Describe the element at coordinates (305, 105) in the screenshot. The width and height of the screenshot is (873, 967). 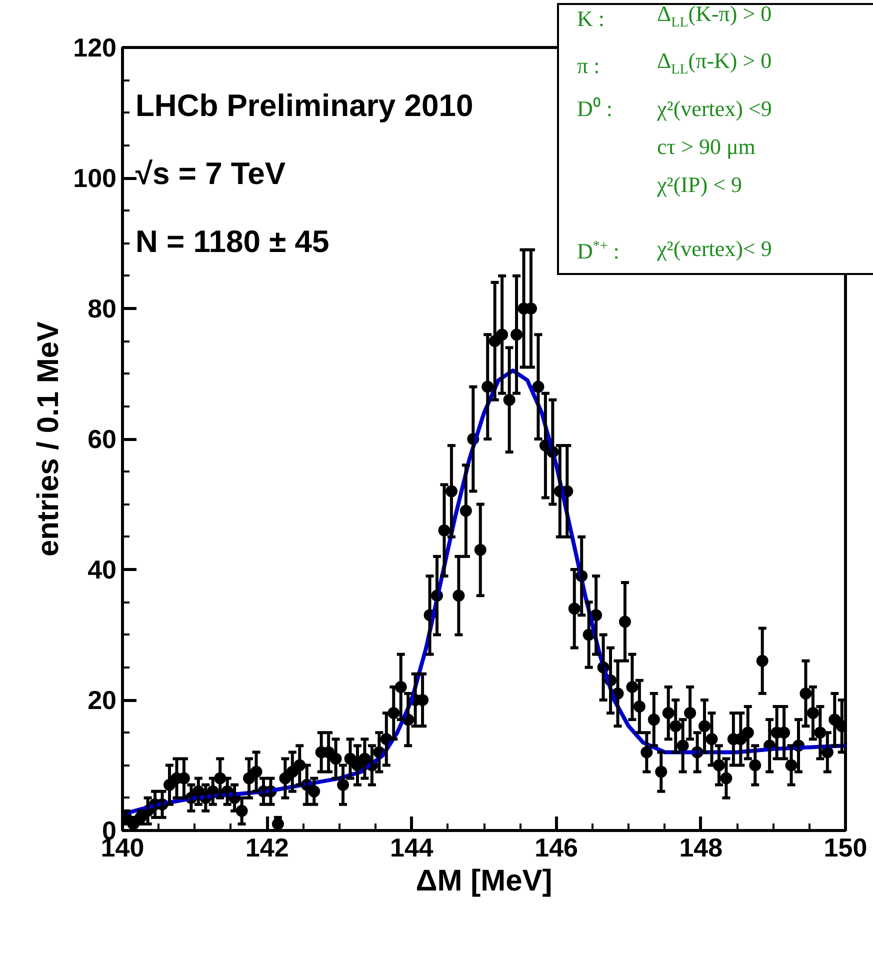
I see `annotation: LHCb Preliminary 2010` at that location.